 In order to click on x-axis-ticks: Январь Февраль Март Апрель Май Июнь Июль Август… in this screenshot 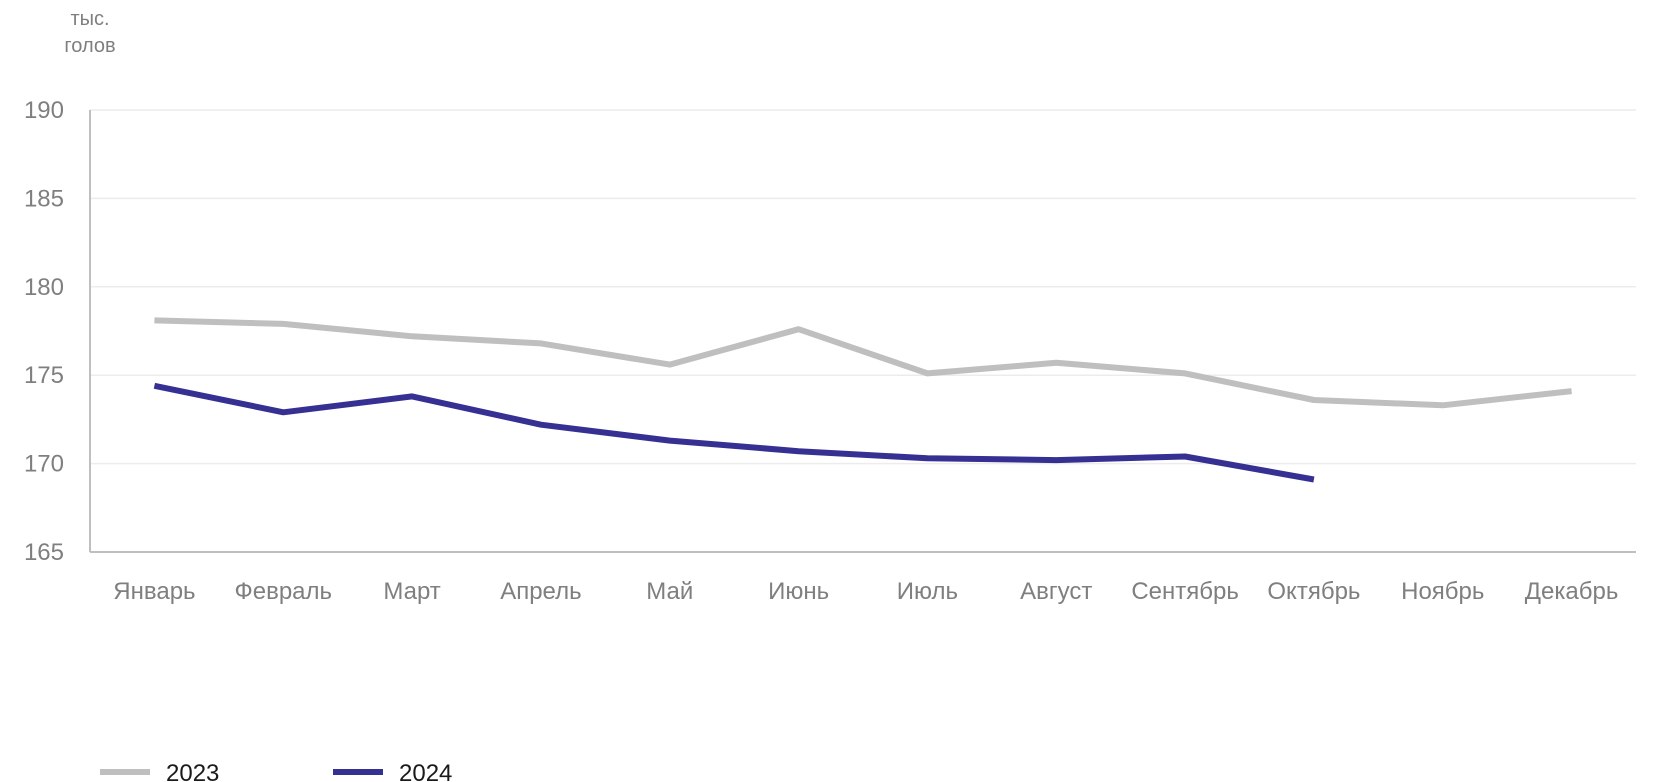, I will do `click(865, 591)`.